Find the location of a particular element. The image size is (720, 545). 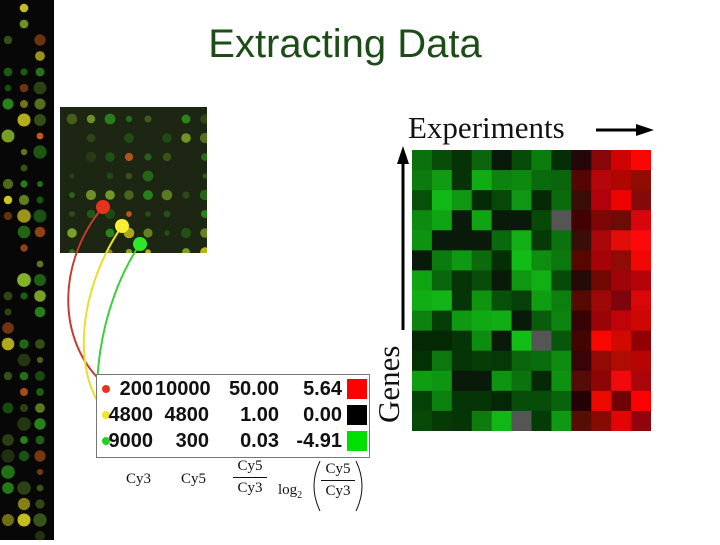

ratio-value: 0.03 is located at coordinates (259, 441).